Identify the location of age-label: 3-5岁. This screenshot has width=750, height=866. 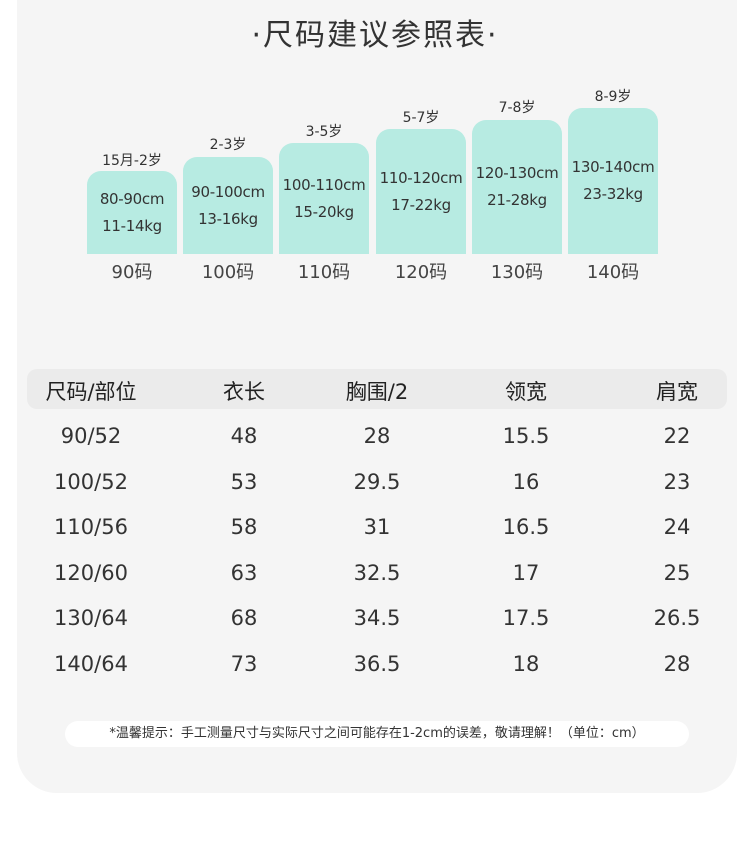
(324, 132).